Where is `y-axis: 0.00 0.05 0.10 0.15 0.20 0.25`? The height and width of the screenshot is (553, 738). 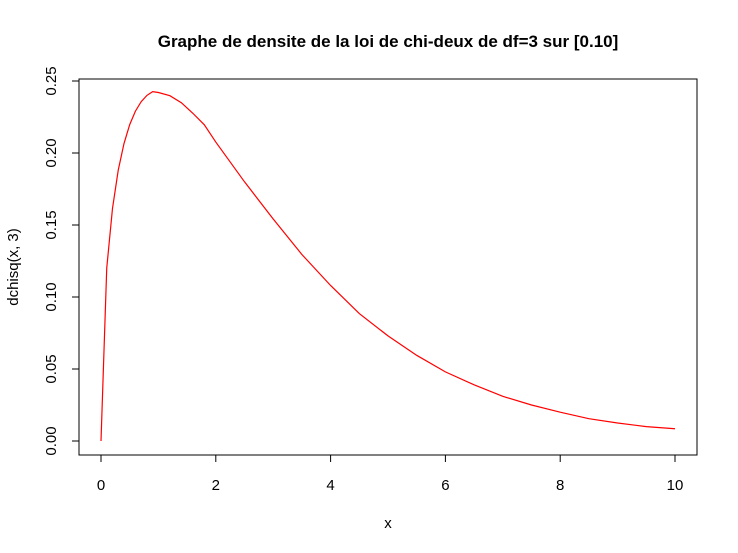 y-axis: 0.00 0.05 0.10 0.15 0.20 0.25 is located at coordinates (61, 261).